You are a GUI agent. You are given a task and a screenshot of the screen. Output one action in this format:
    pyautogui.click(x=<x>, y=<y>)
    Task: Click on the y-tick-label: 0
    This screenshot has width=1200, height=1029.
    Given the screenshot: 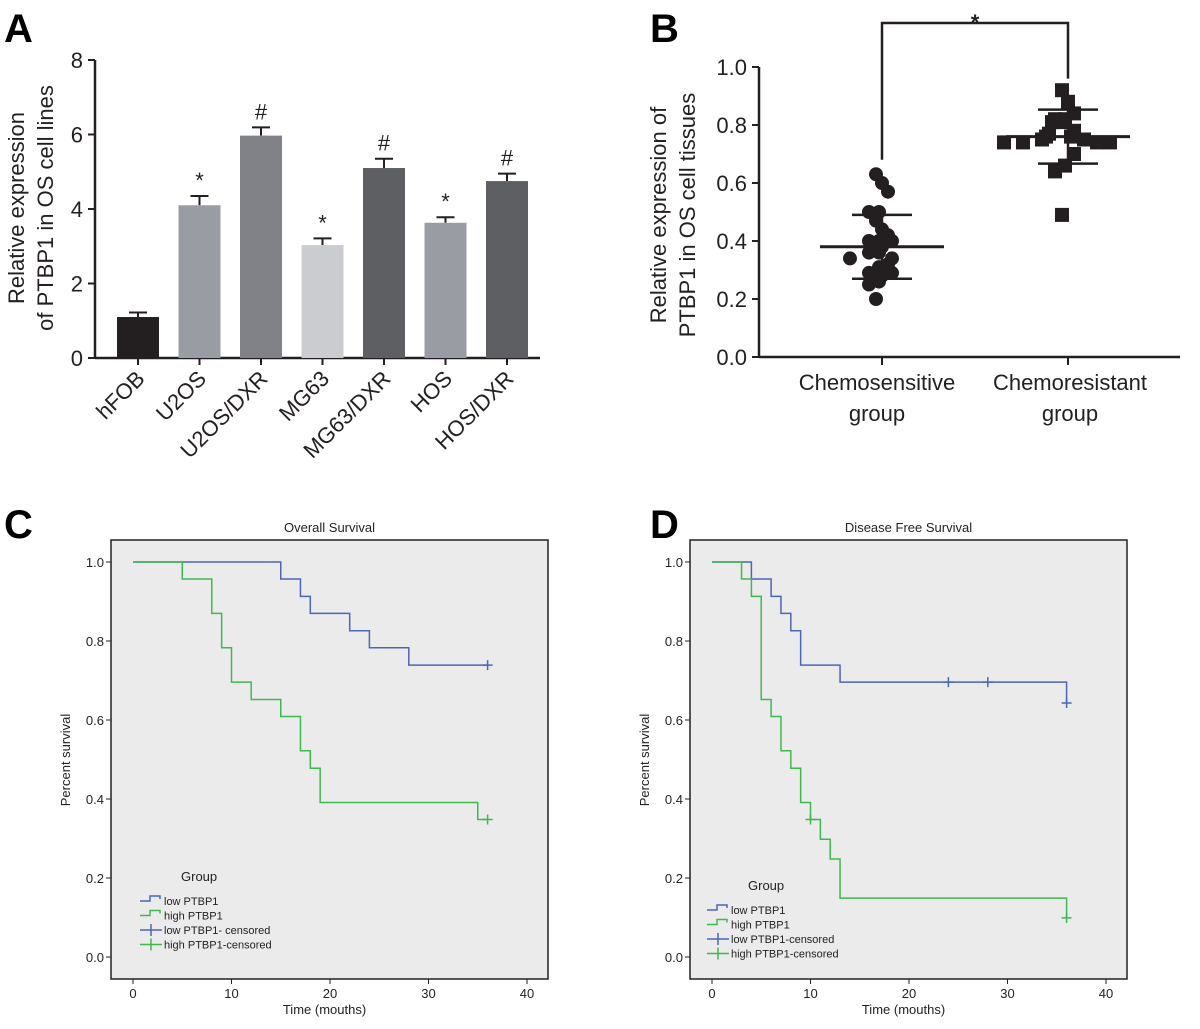 What is the action you would take?
    pyautogui.click(x=77, y=358)
    